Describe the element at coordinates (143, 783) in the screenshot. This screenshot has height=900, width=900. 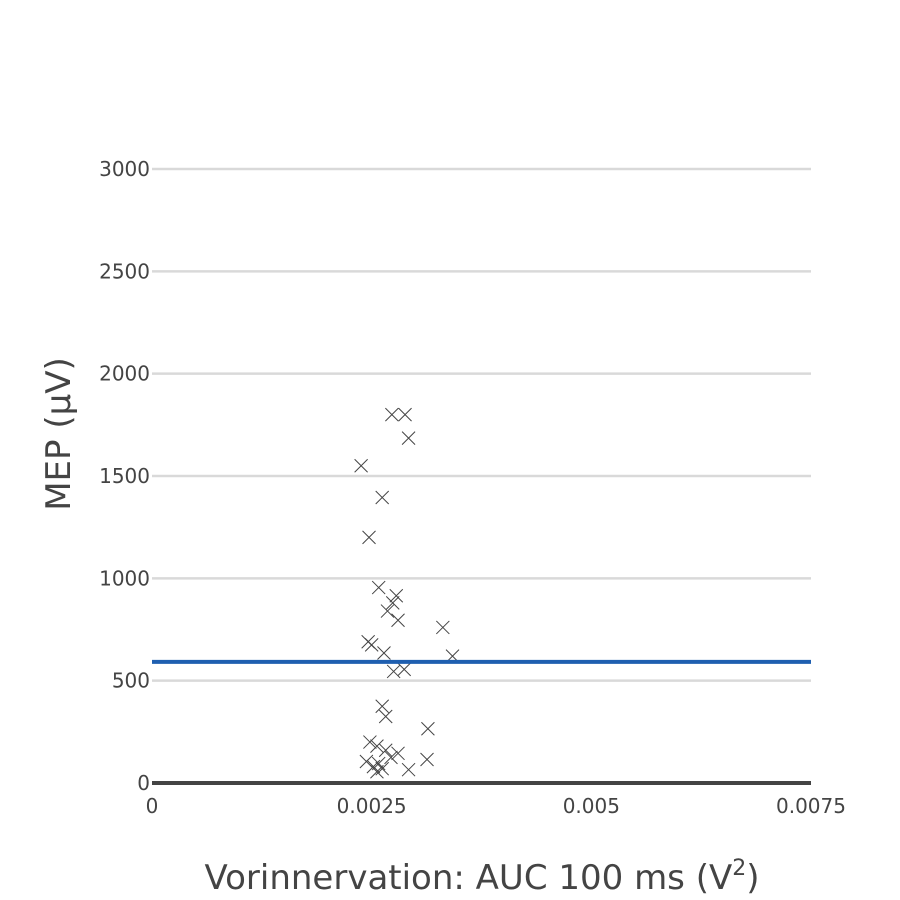
I see `y-tick-label: 0` at that location.